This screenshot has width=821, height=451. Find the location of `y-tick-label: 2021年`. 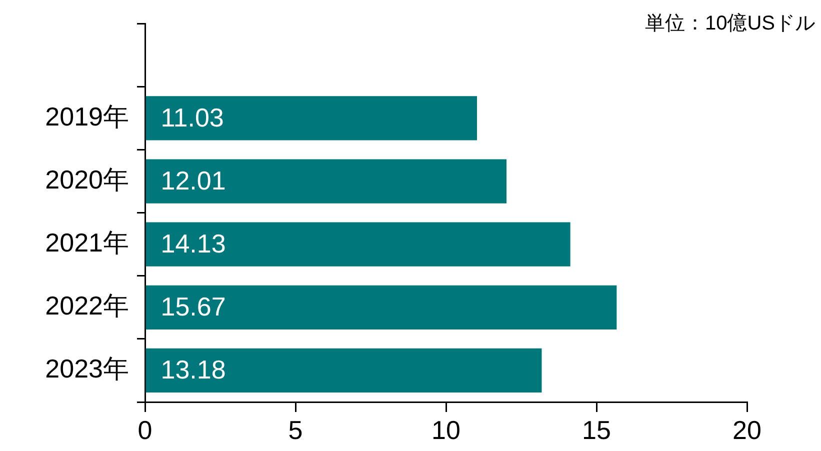

y-tick-label: 2021年 is located at coordinates (87, 243).